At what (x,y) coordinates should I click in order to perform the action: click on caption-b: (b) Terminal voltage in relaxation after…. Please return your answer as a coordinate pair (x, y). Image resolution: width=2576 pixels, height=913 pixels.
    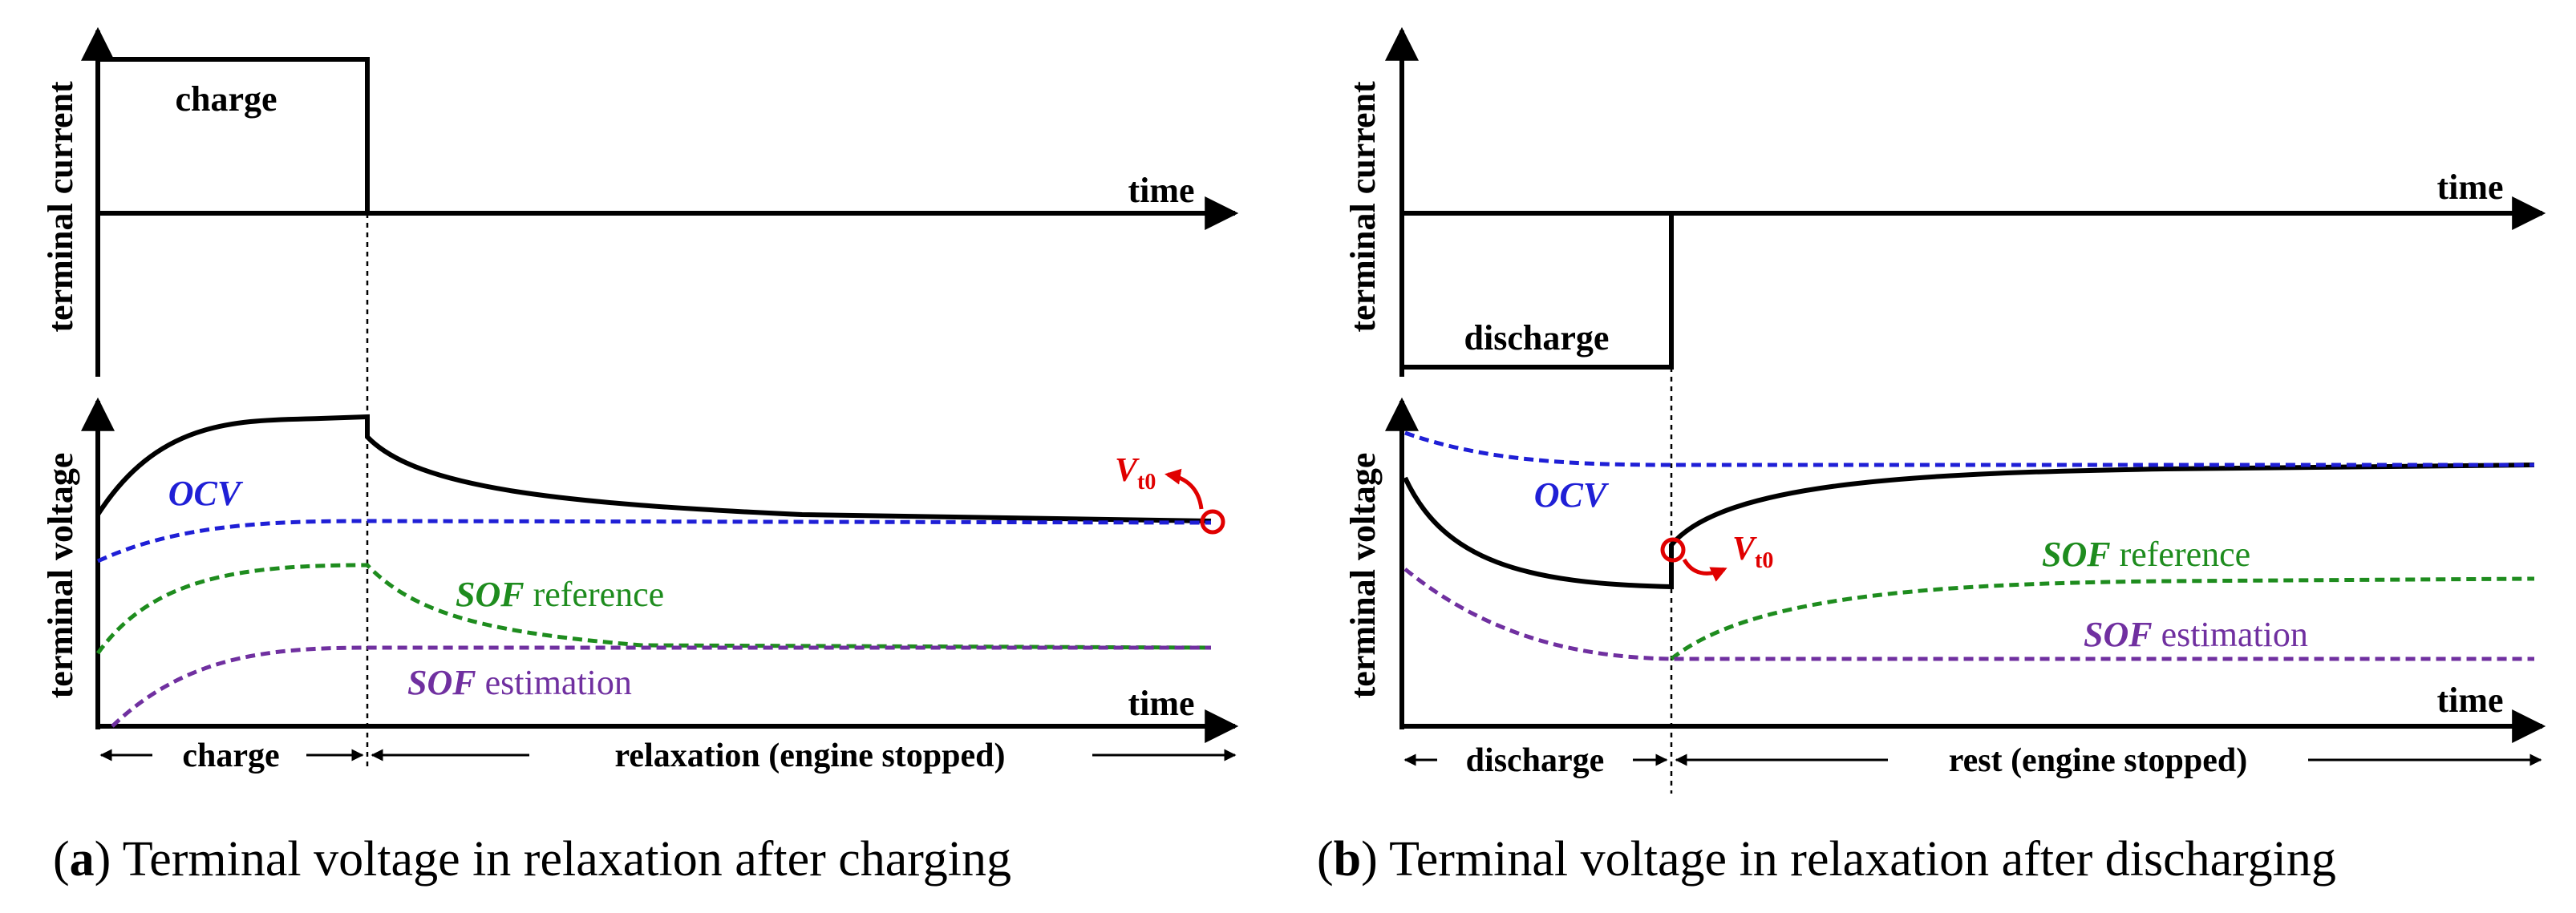
    Looking at the image, I should click on (1826, 860).